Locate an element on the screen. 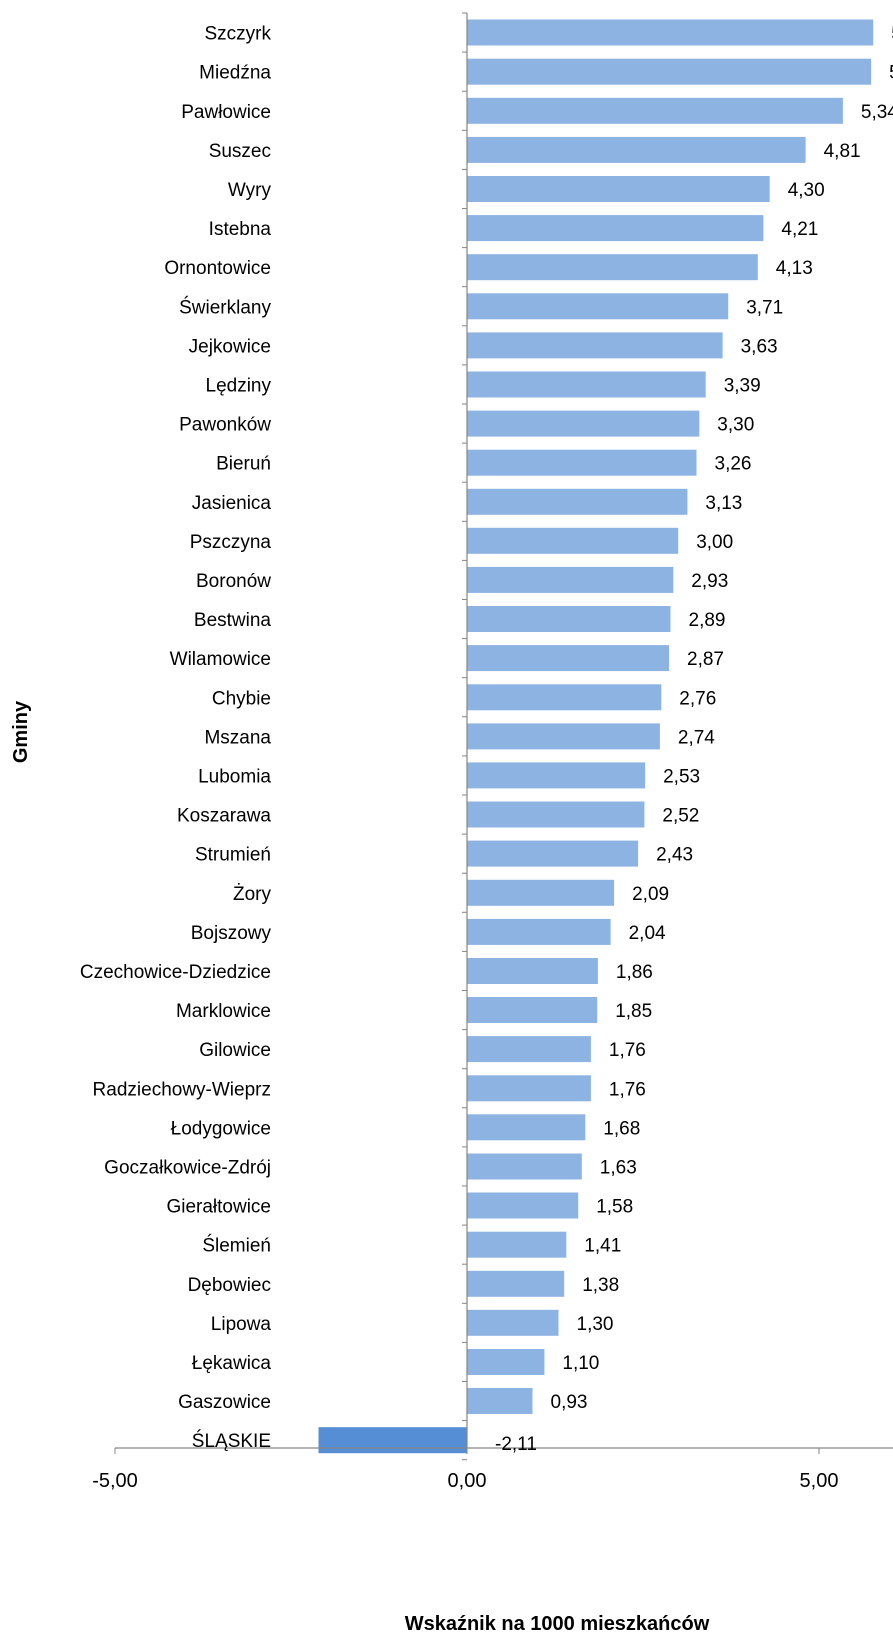 This screenshot has width=893, height=1641. category-label: Pawonków is located at coordinates (225, 425).